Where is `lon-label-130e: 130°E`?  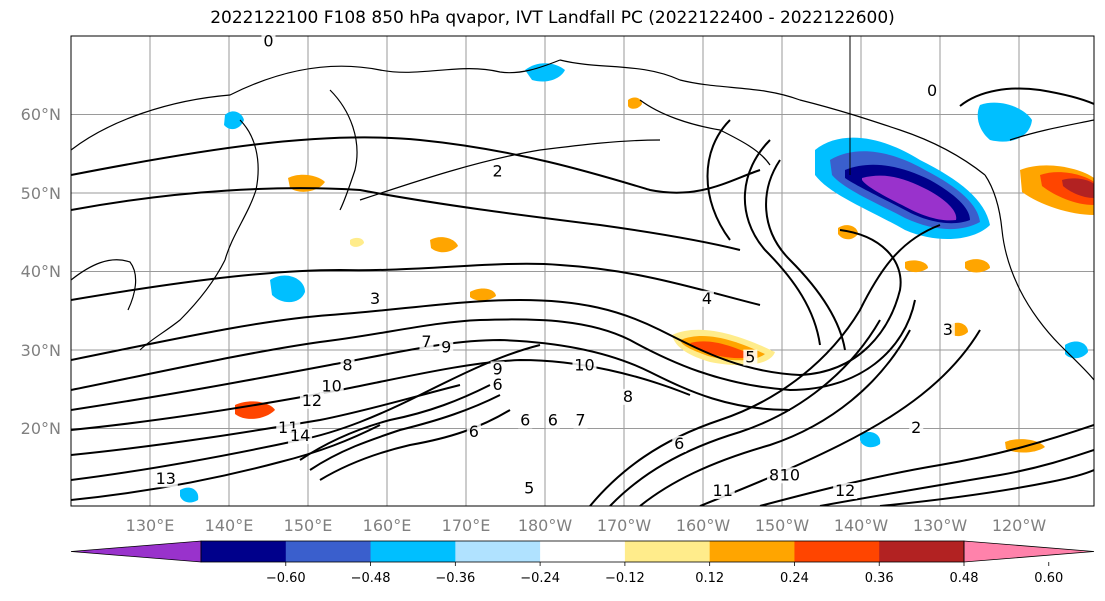 lon-label-130e: 130°E is located at coordinates (150, 525).